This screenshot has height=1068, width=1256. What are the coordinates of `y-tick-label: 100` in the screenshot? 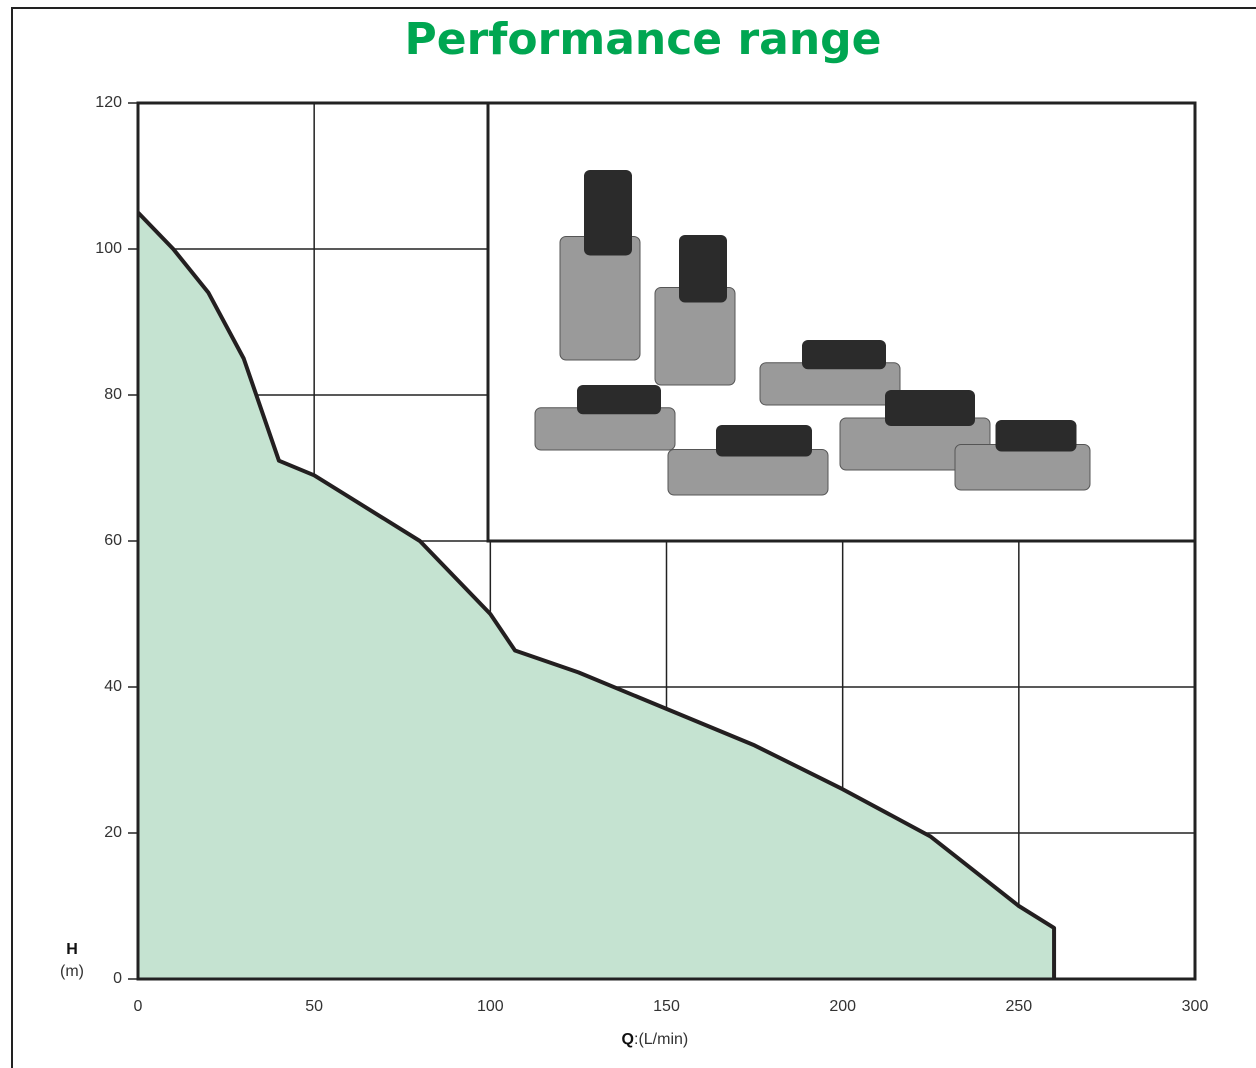 It's located at (108, 248).